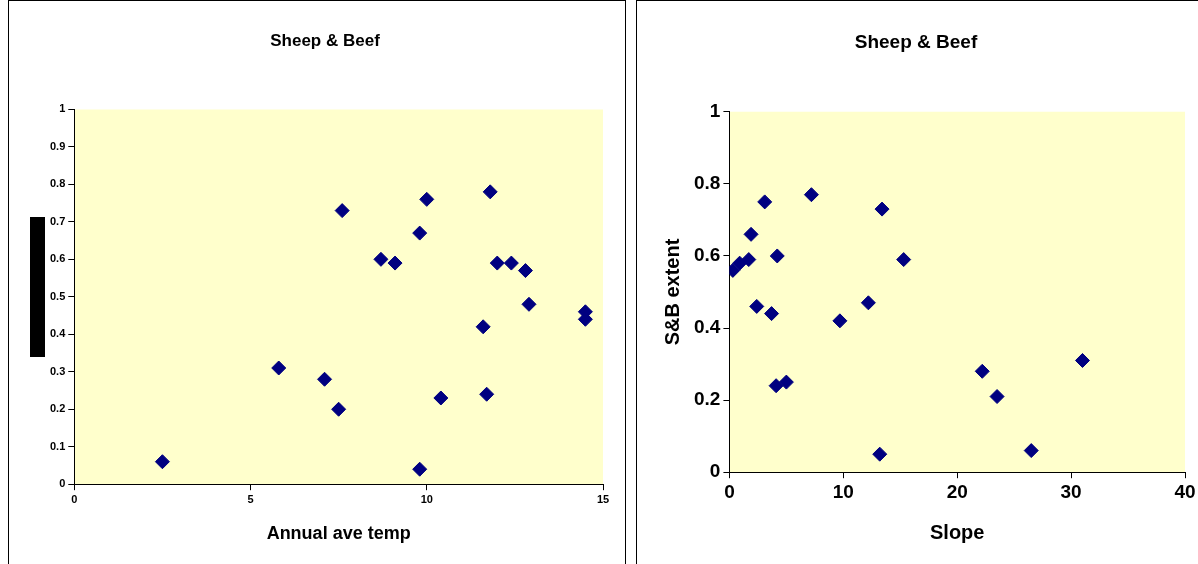  Describe the element at coordinates (250, 498) in the screenshot. I see `x-tick-label: 5` at that location.